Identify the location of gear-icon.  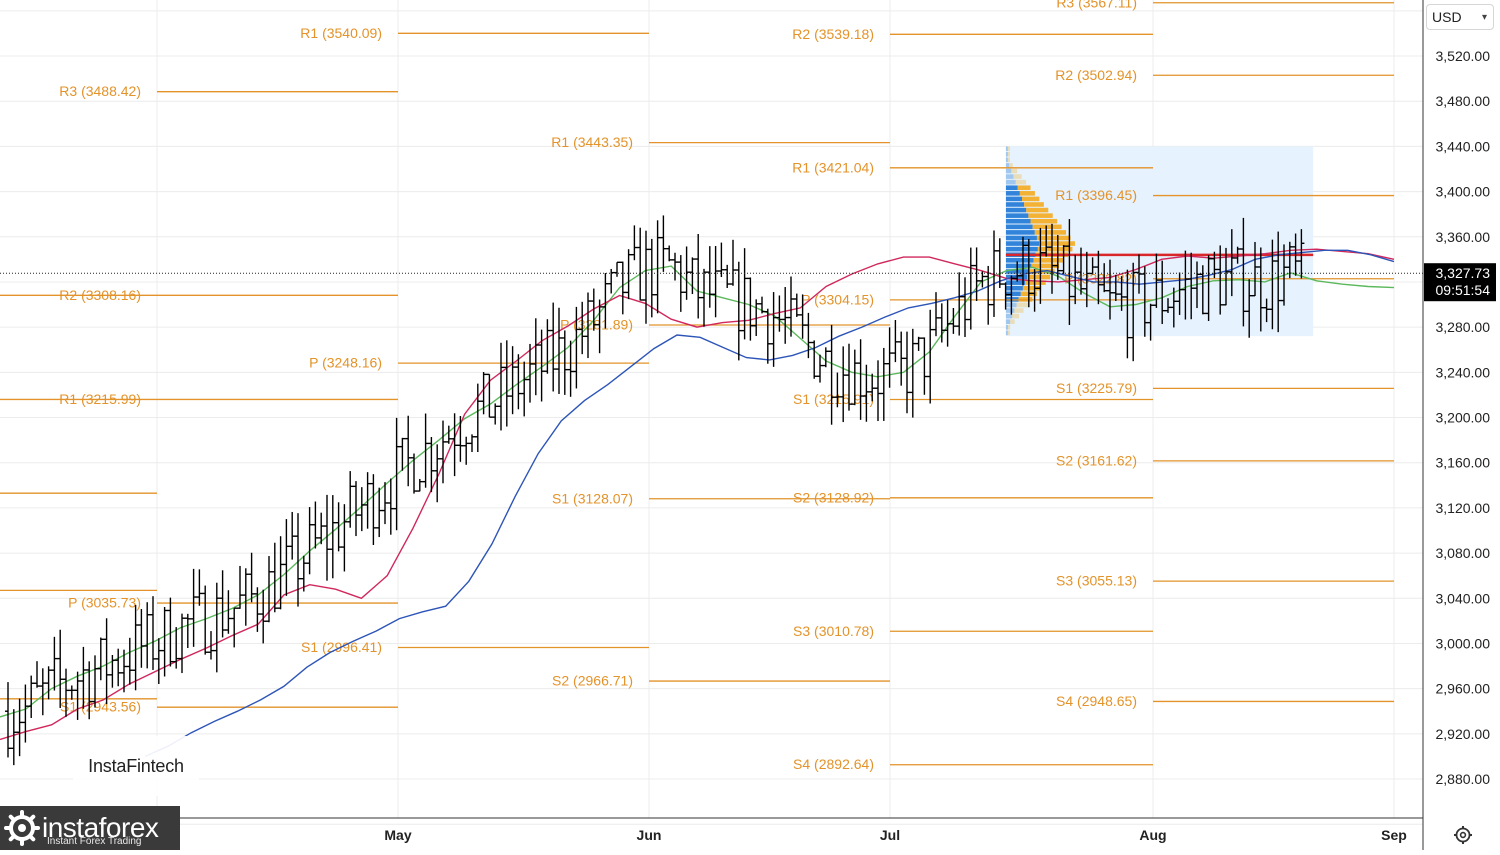
(1463, 835).